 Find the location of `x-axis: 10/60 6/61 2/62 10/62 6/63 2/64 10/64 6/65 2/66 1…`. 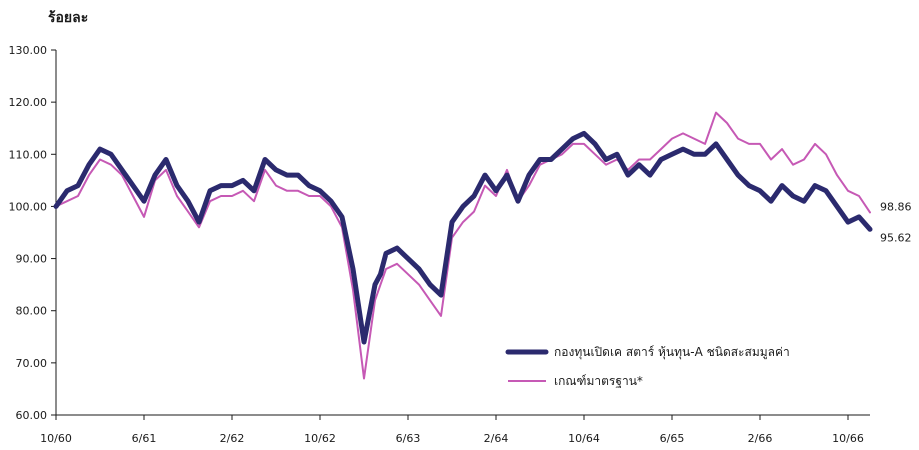

x-axis: 10/60 6/61 2/62 10/62 6/63 2/64 10/64 6/65 2/66 1… is located at coordinates (455, 429).